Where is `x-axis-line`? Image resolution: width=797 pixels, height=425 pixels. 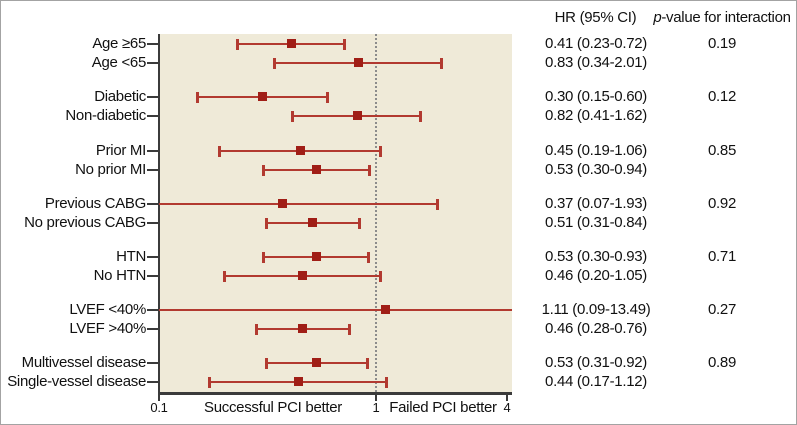
x-axis-line is located at coordinates (335, 393).